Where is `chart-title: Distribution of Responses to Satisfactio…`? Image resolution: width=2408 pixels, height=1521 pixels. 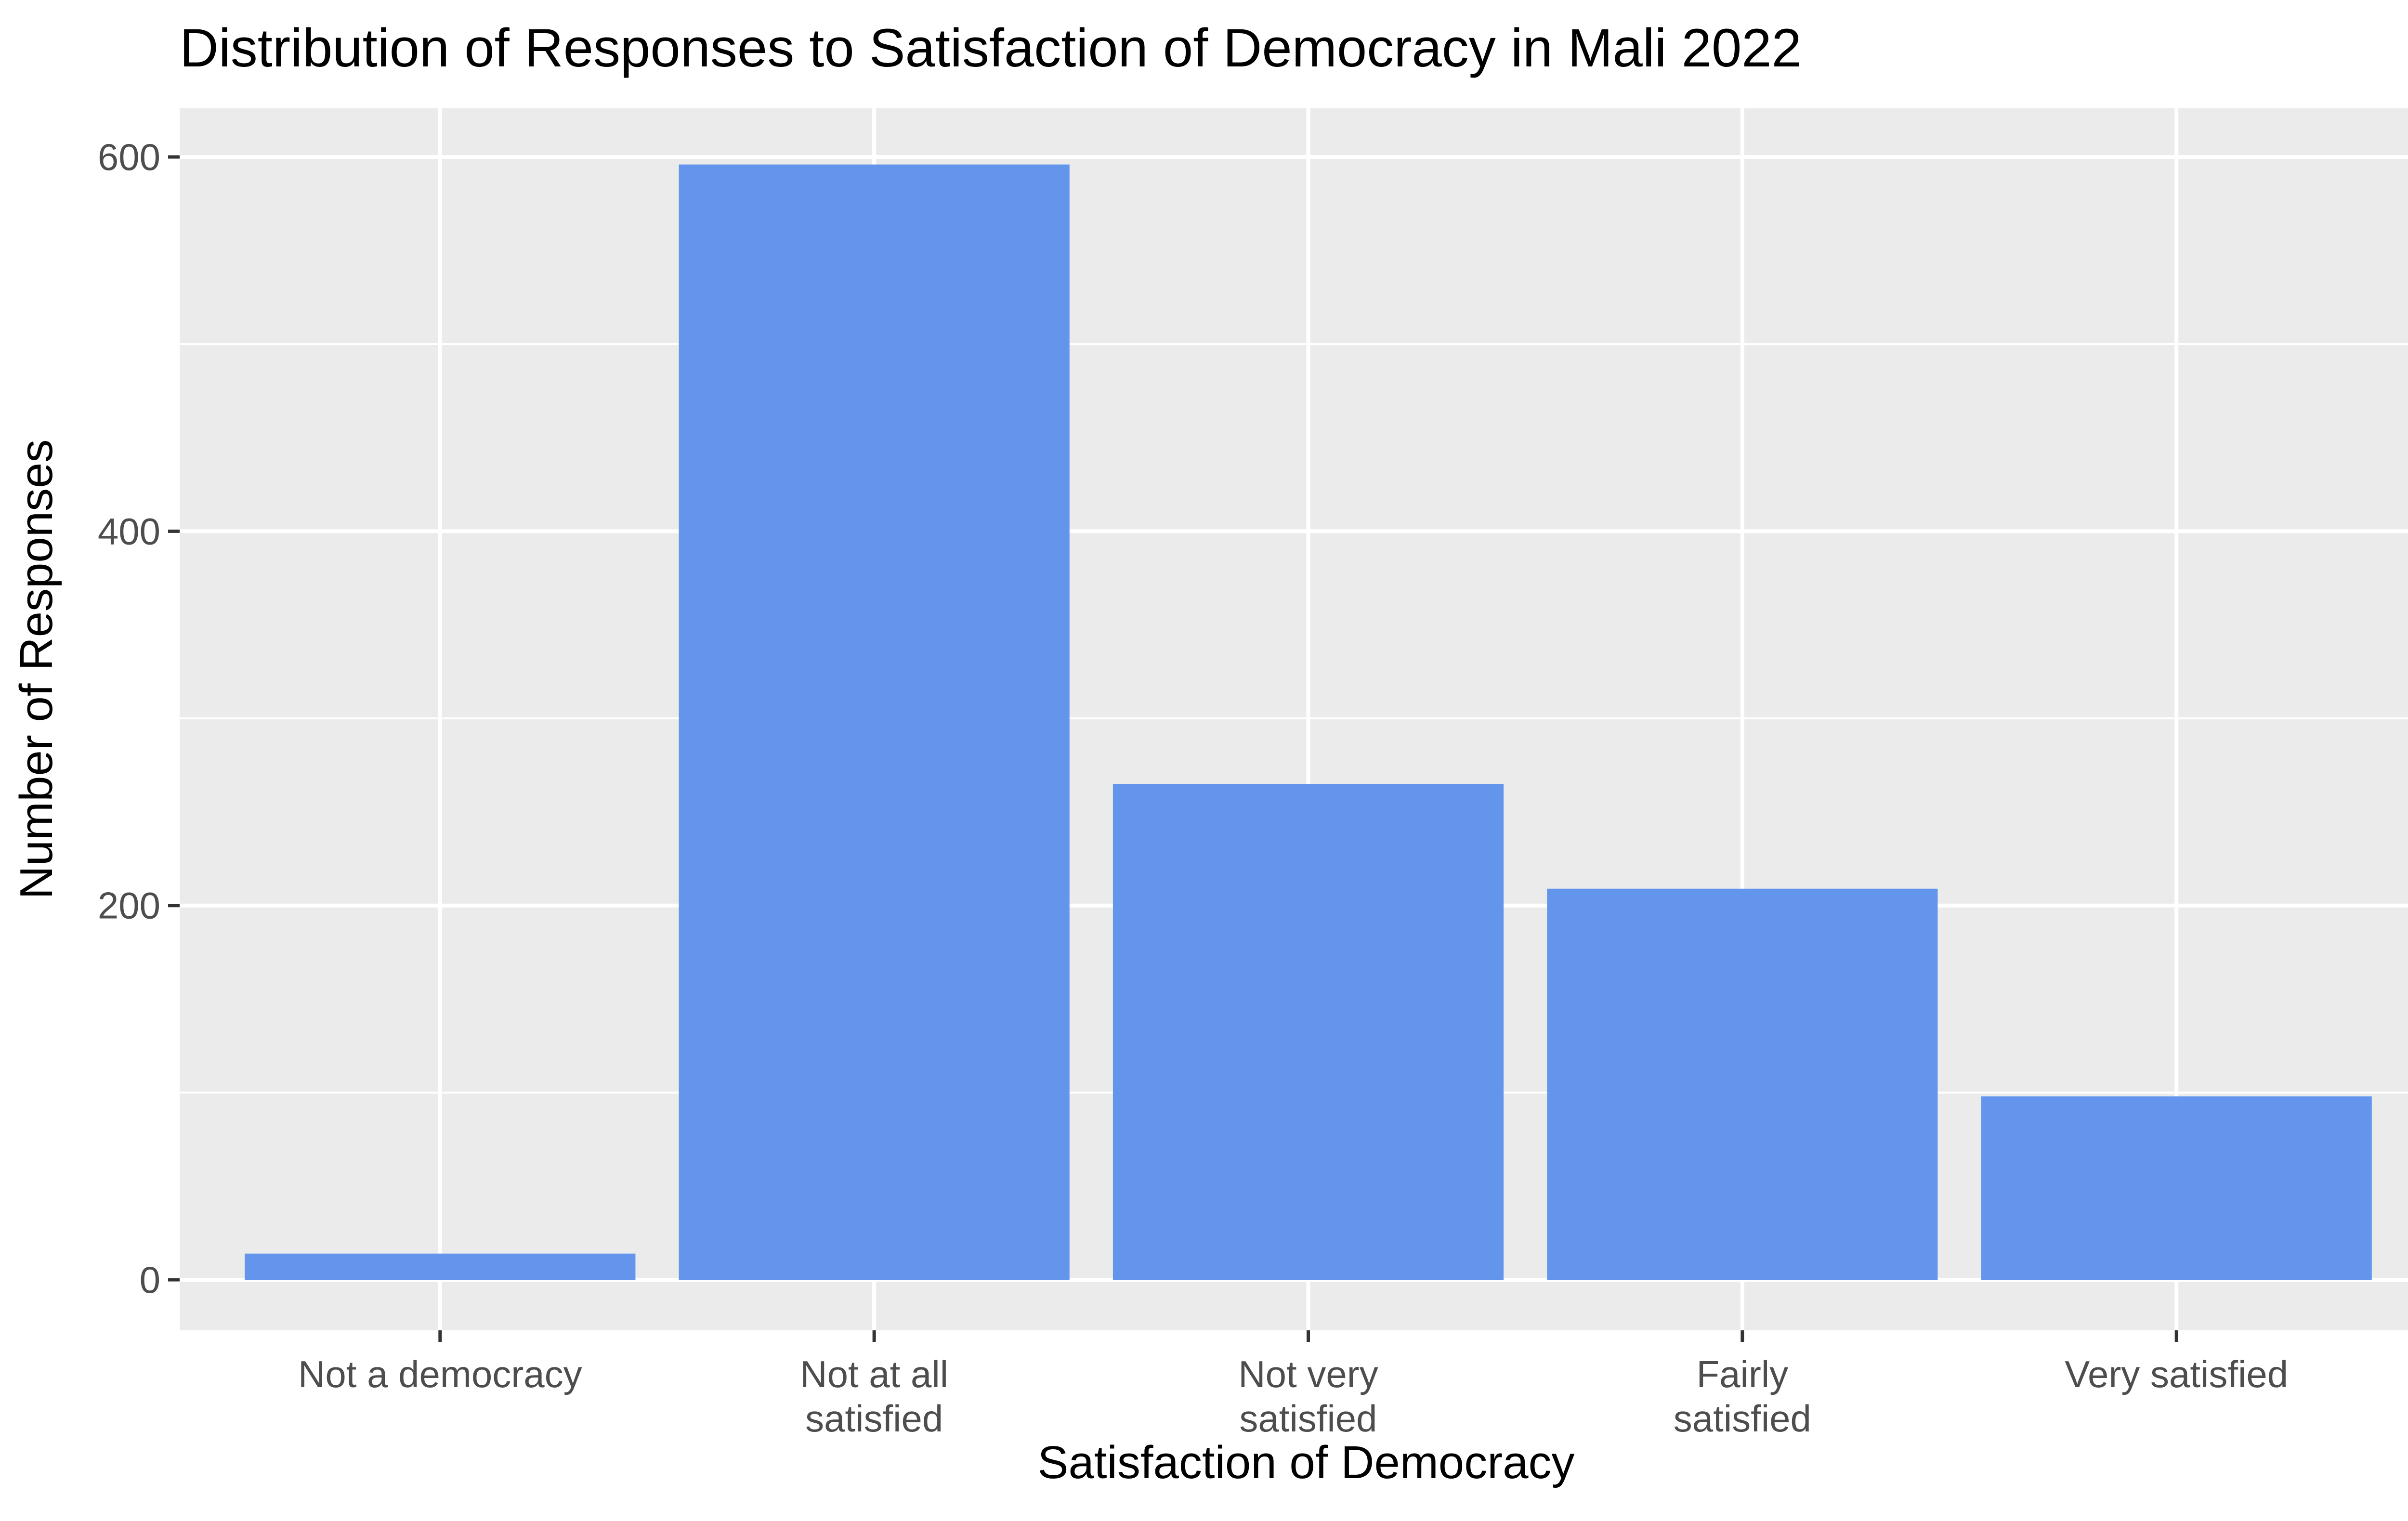
chart-title: Distribution of Responses to Satisfactio… is located at coordinates (991, 48).